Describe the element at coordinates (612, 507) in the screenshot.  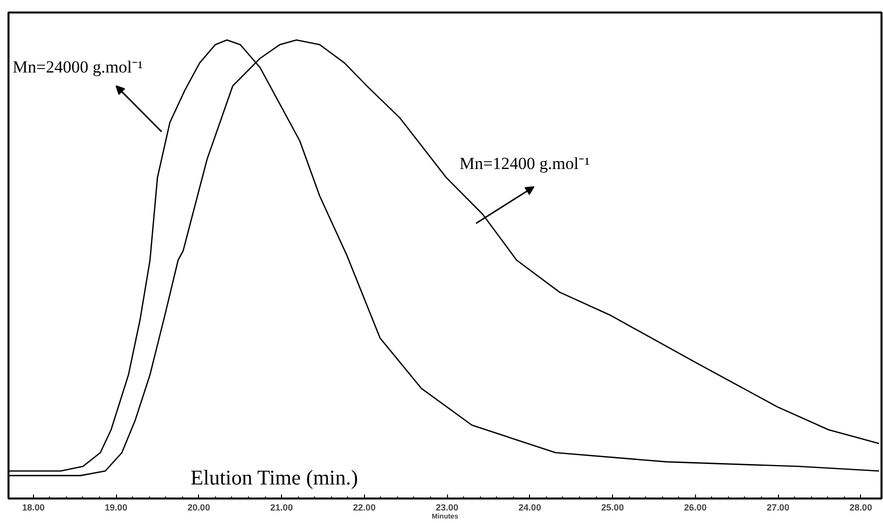
I see `x-tick-label: 25.00` at that location.